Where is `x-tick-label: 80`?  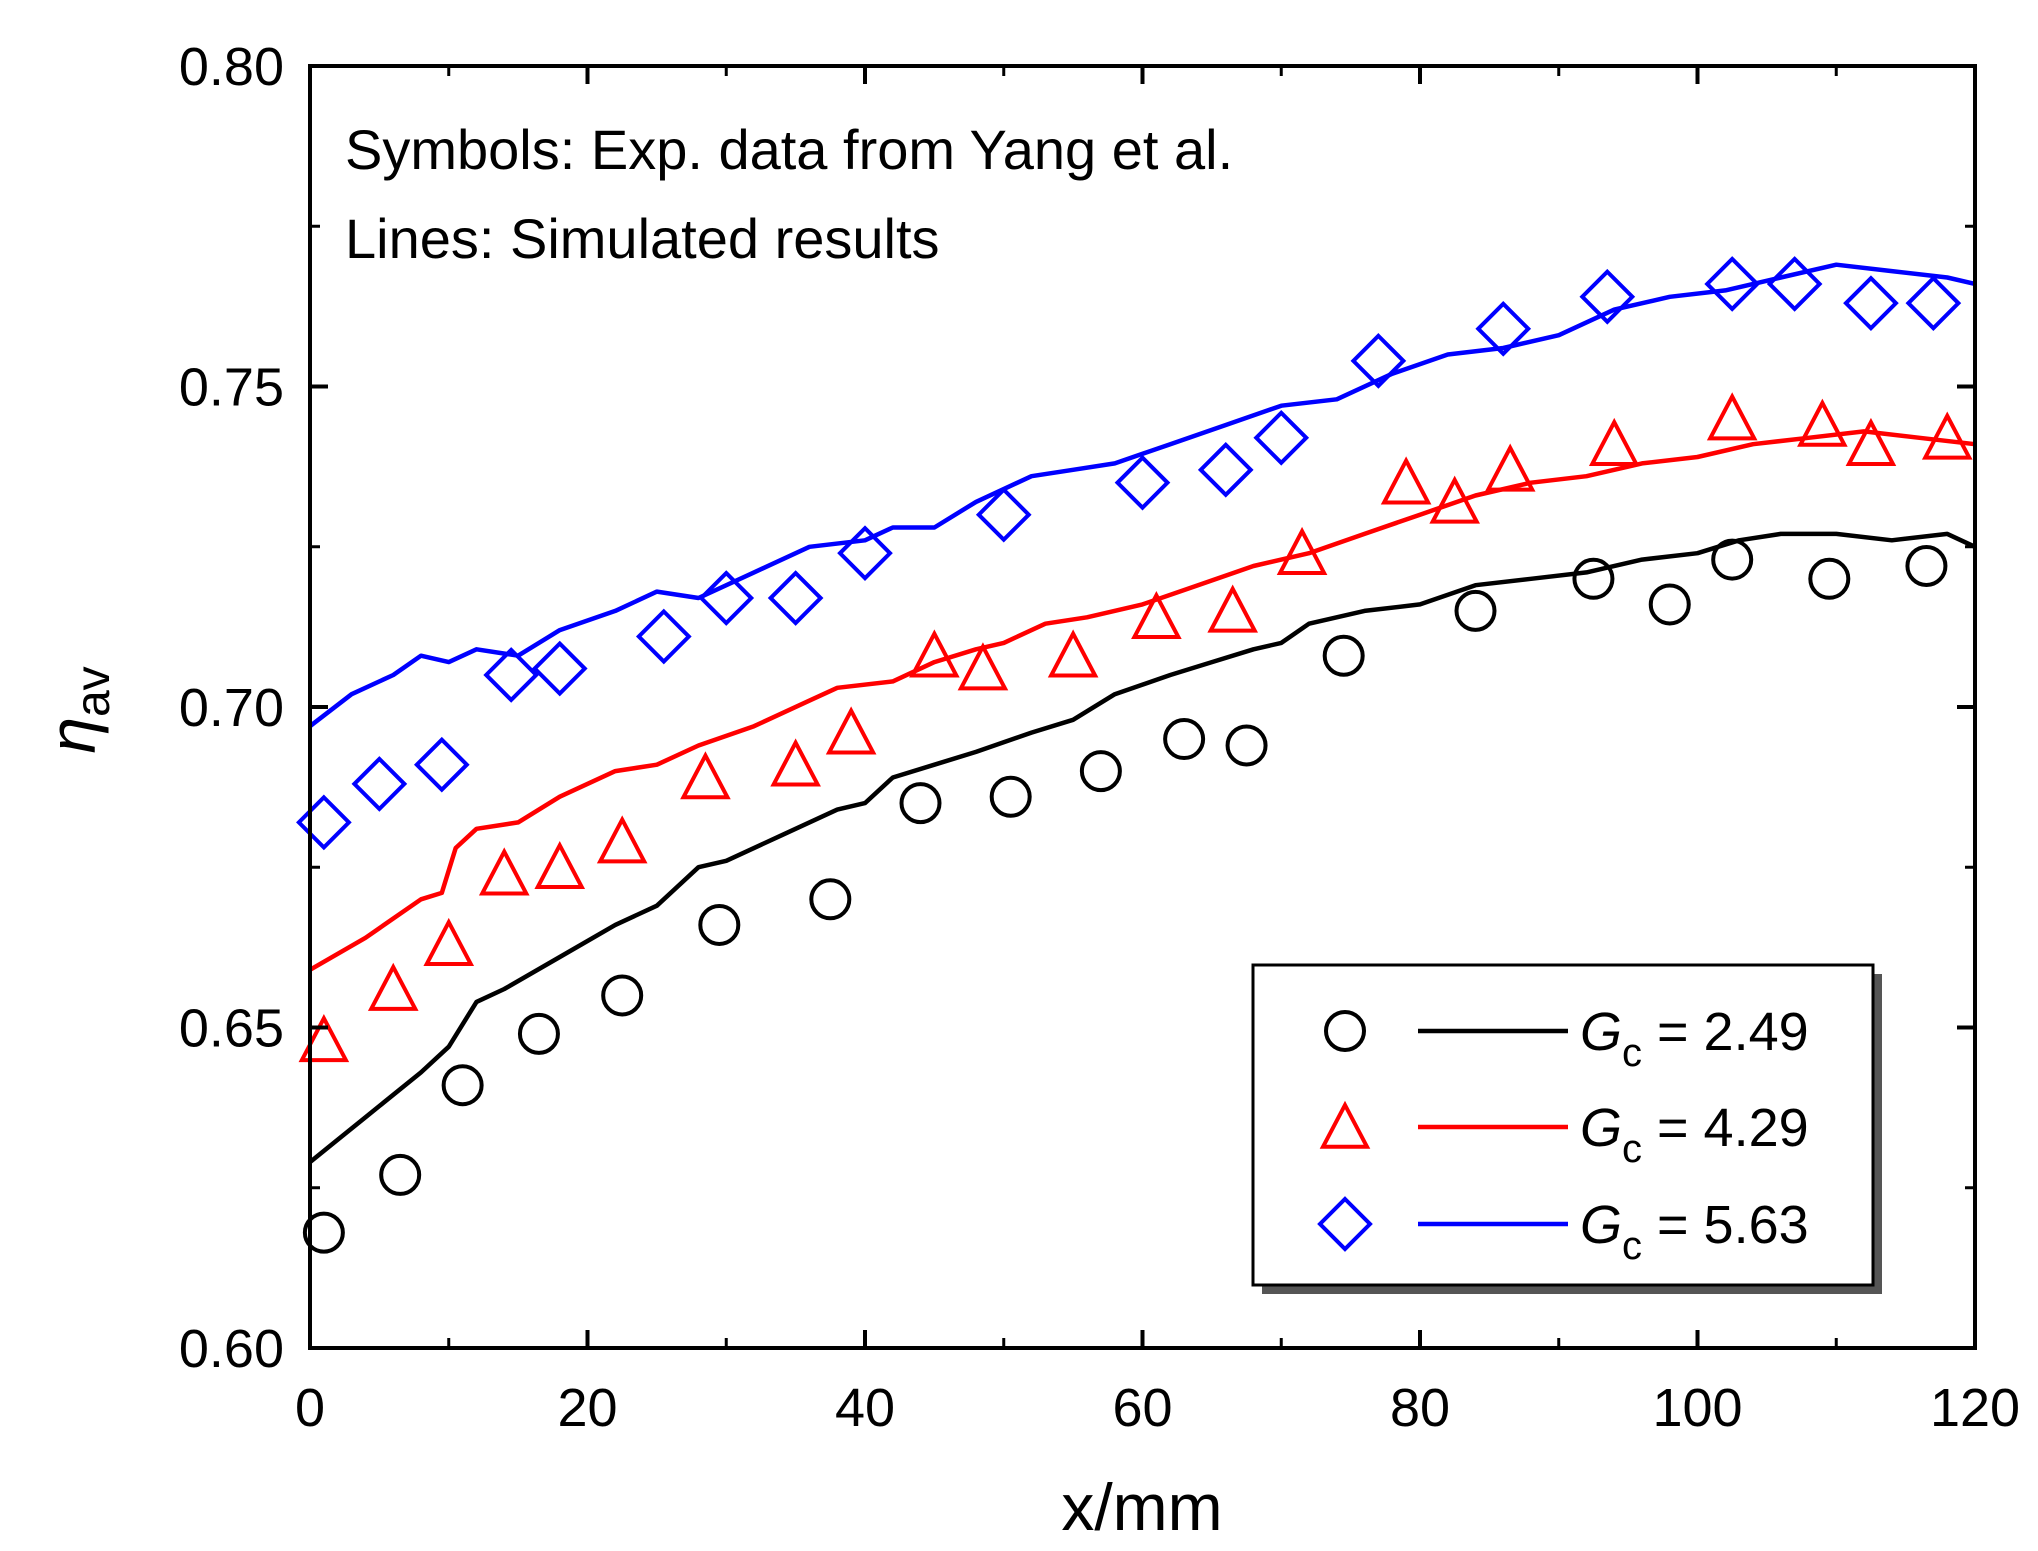 x-tick-label: 80 is located at coordinates (1420, 1408).